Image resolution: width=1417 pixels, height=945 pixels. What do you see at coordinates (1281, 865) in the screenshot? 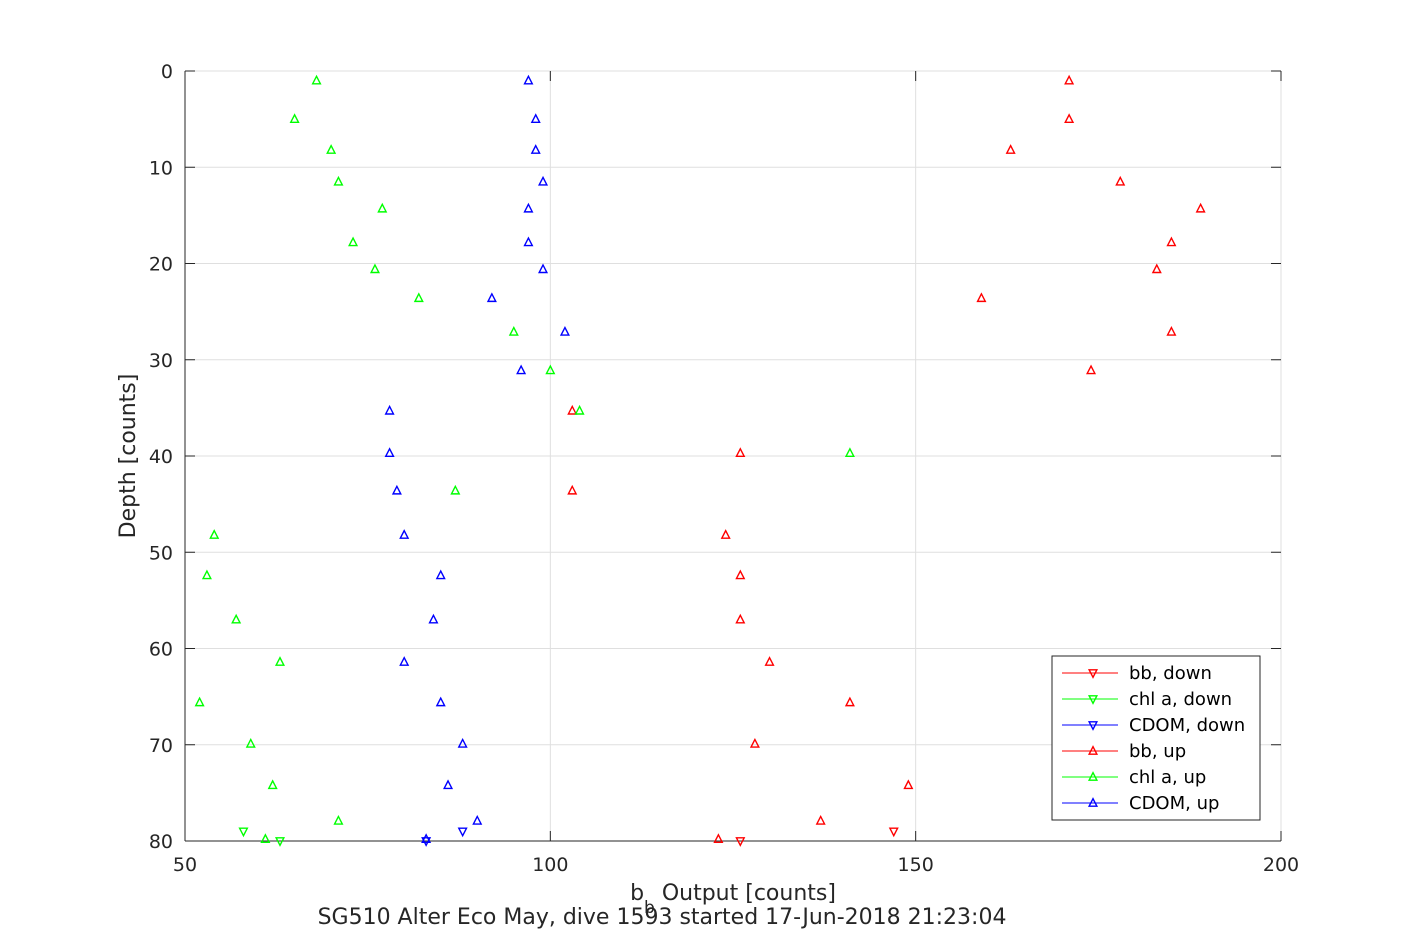
I see `x-tick-label: 200` at bounding box center [1281, 865].